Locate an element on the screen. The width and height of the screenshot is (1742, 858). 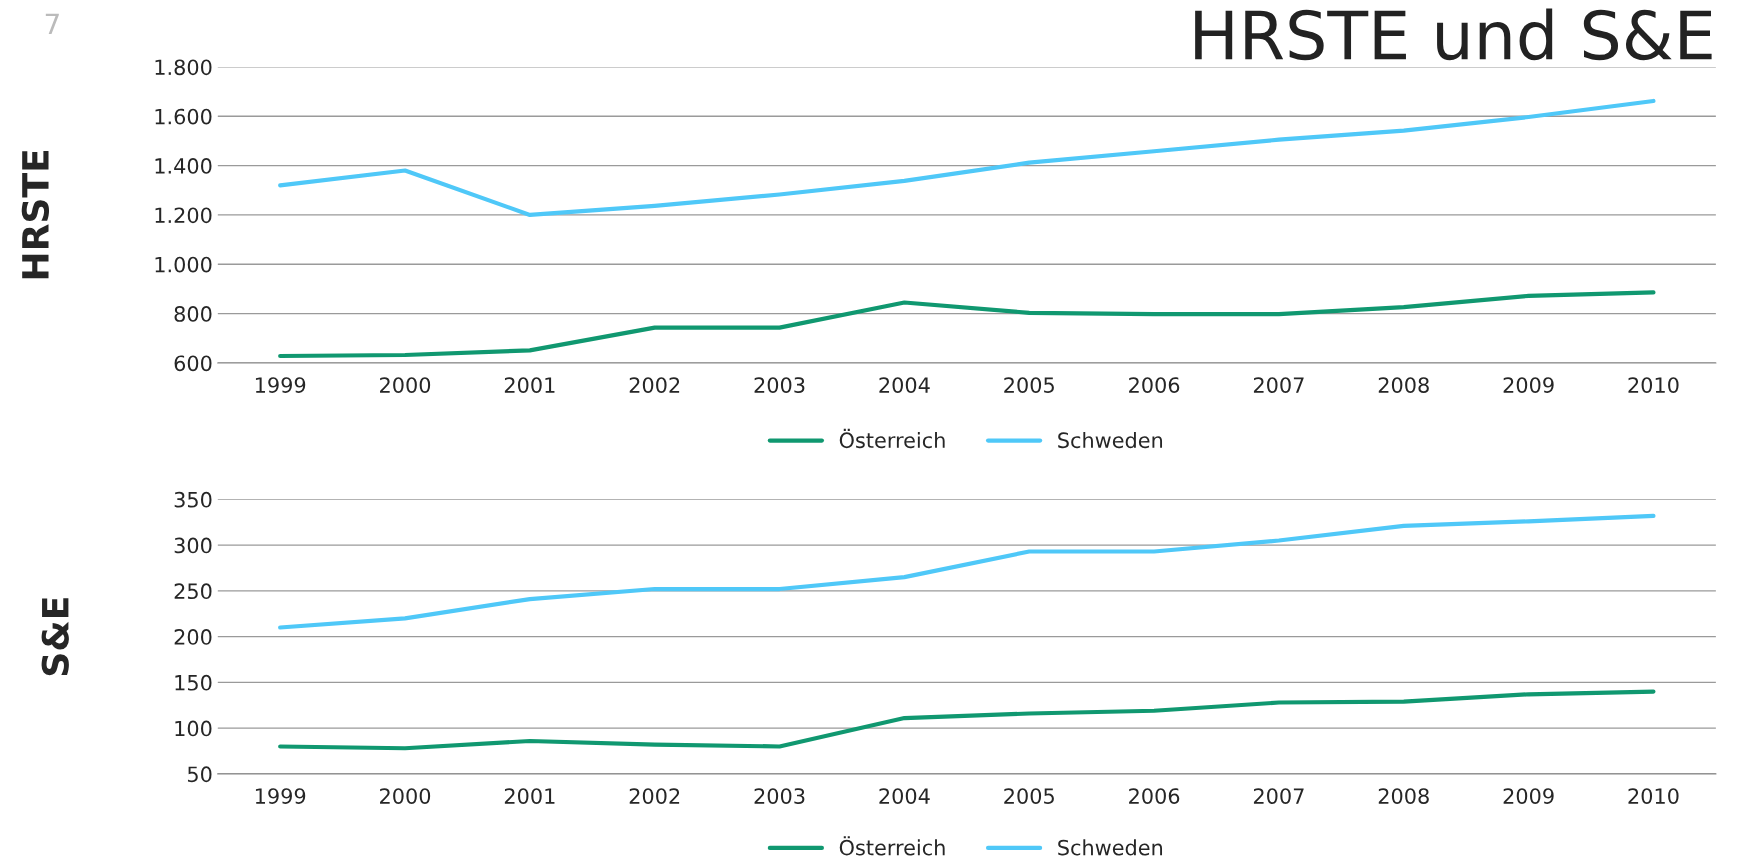
y-tick-label: 600 is located at coordinates (193, 363).